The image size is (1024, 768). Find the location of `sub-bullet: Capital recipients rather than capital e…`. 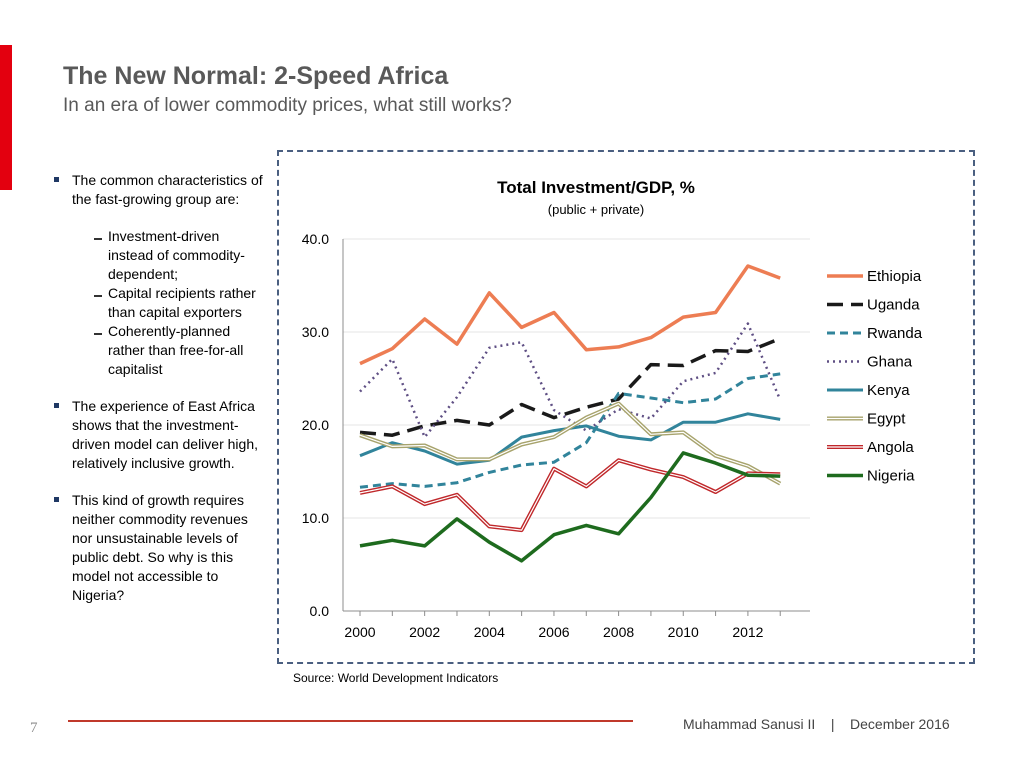

sub-bullet: Capital recipients rather than capital e… is located at coordinates (168, 303).